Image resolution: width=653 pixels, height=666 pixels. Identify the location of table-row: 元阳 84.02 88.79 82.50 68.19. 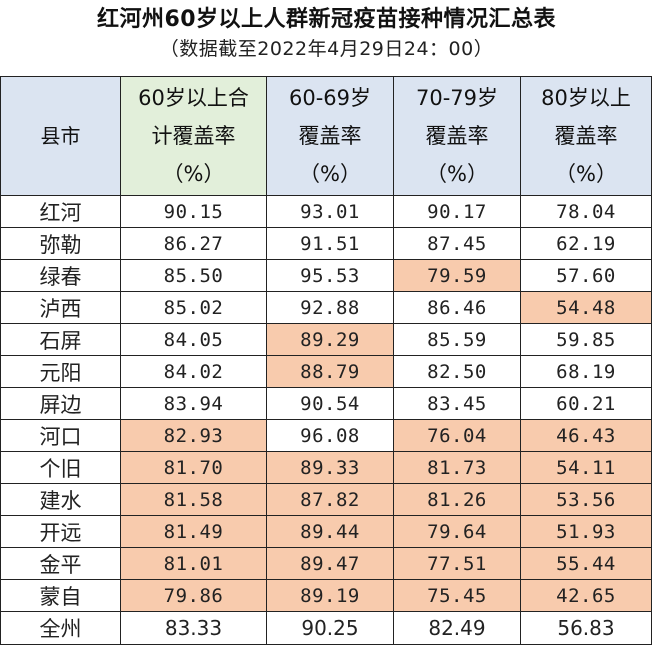
(326, 371).